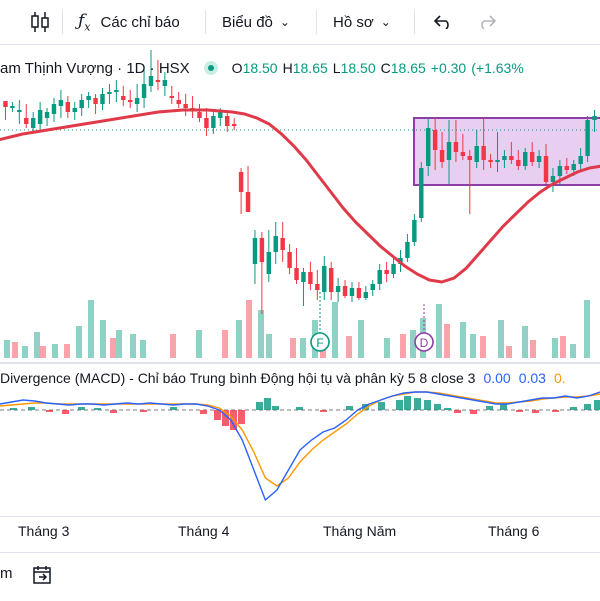 The image size is (600, 601). I want to click on indicators-button: ƒx Các chỉ báo, so click(129, 22).